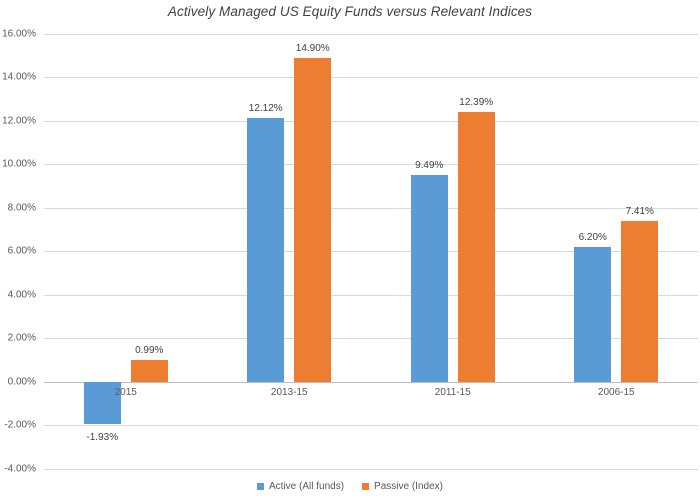  I want to click on y-axis-tick-label: 14.00%, so click(19, 77).